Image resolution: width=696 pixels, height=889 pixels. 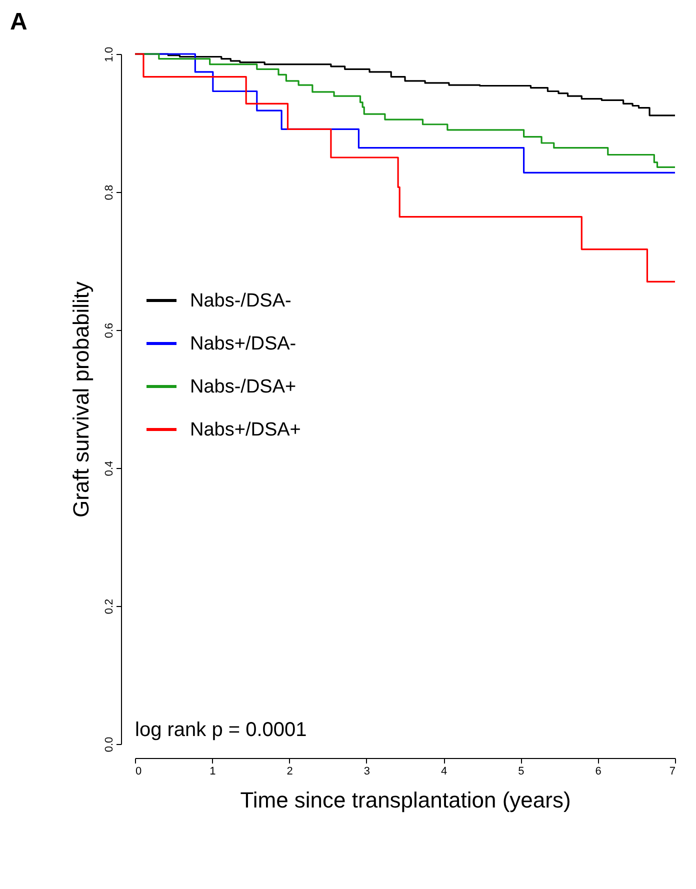 What do you see at coordinates (405, 800) in the screenshot?
I see `x-axis-title: Time since transplantation (years)` at bounding box center [405, 800].